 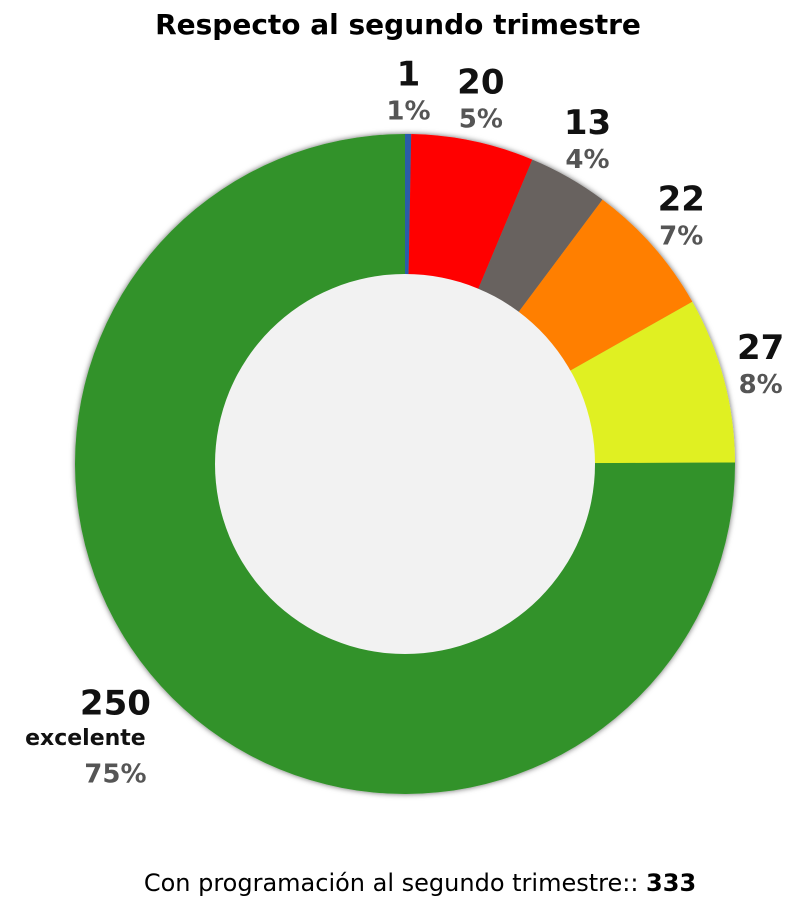 I want to click on value-label: 250, so click(x=115, y=703).